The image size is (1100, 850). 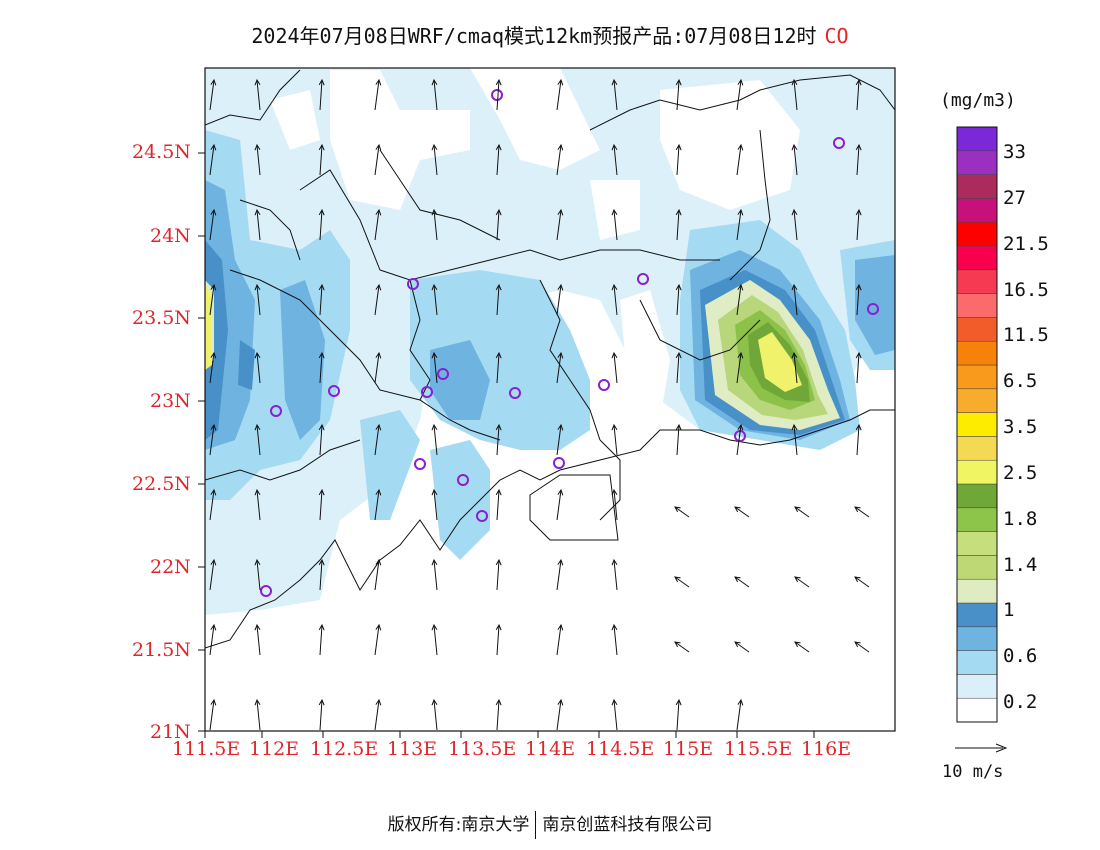 I want to click on y-tick: 24N, so click(x=170, y=236).